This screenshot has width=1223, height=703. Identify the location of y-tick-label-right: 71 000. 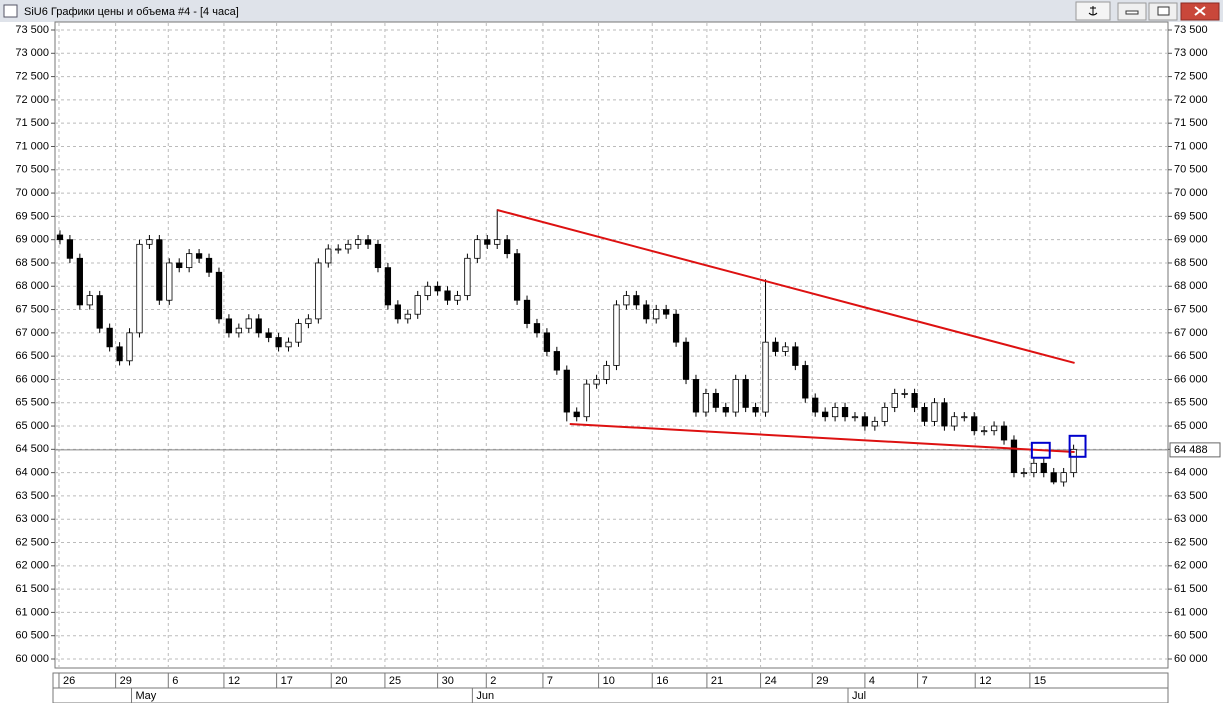
(1191, 146).